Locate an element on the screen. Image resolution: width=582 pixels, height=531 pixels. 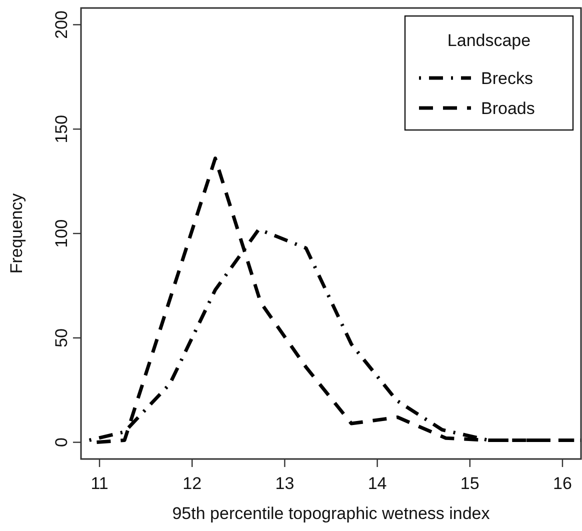
x-tick-label: 11 is located at coordinates (99, 483).